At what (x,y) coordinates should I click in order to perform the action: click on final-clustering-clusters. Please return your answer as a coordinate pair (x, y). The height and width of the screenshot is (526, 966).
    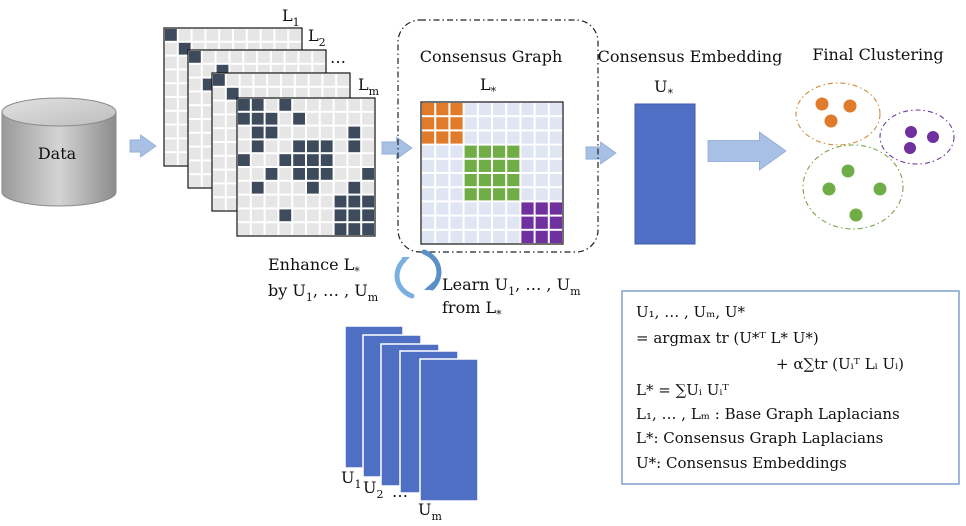
    Looking at the image, I should click on (875, 156).